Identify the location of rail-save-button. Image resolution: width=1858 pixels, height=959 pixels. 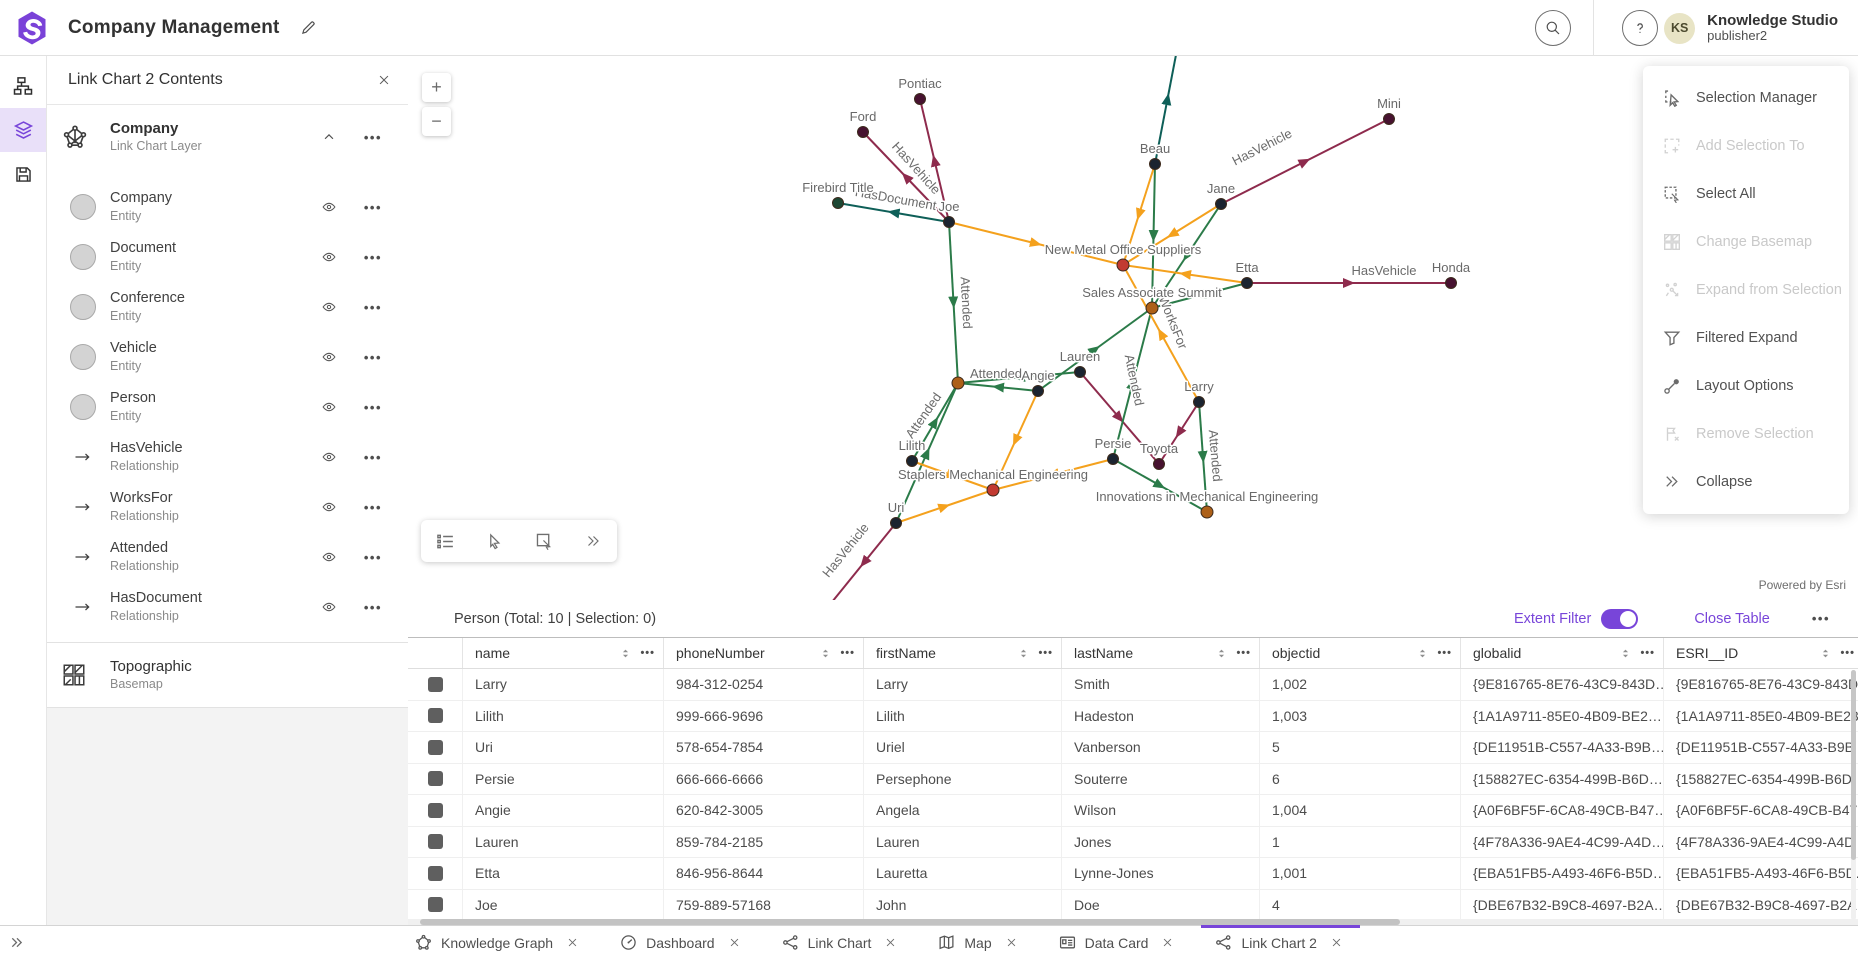
(23, 174).